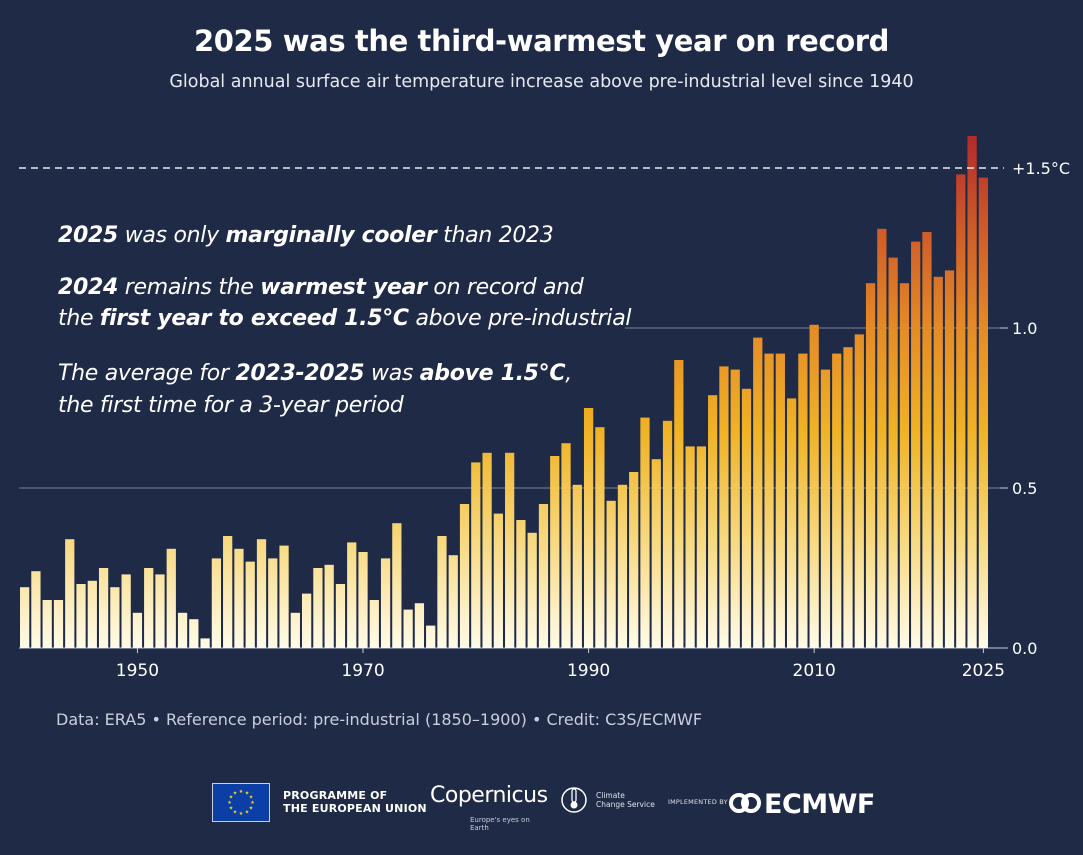 Image resolution: width=1083 pixels, height=855 pixels. I want to click on bar-1994, so click(634, 560).